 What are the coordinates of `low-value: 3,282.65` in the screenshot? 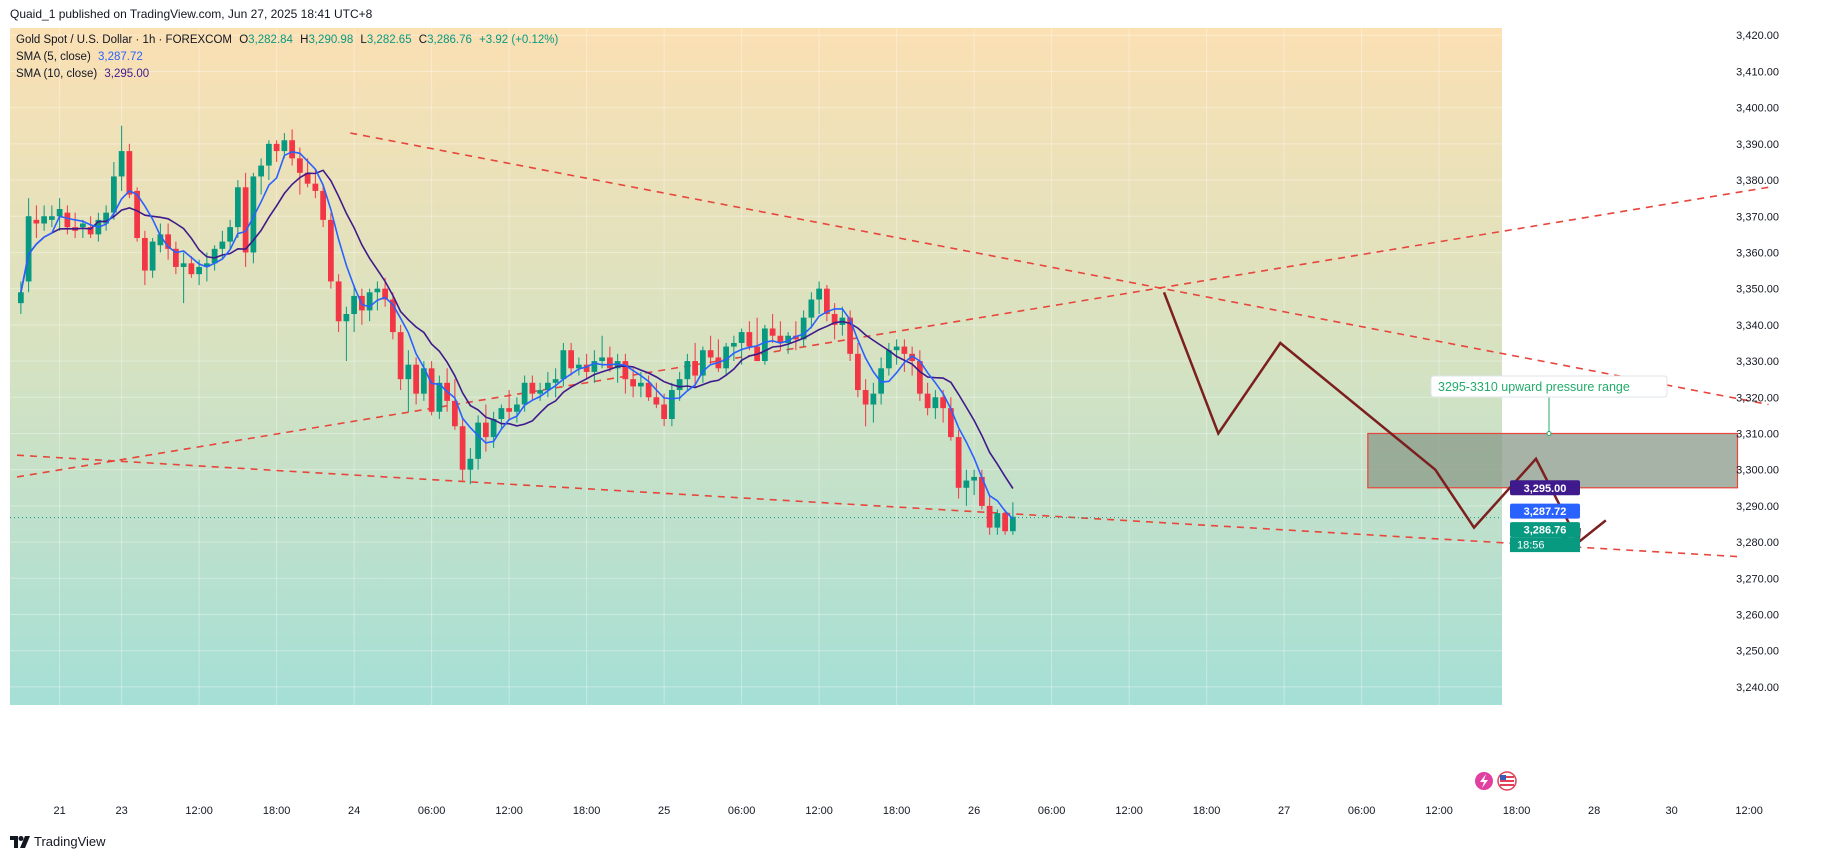 It's located at (389, 40).